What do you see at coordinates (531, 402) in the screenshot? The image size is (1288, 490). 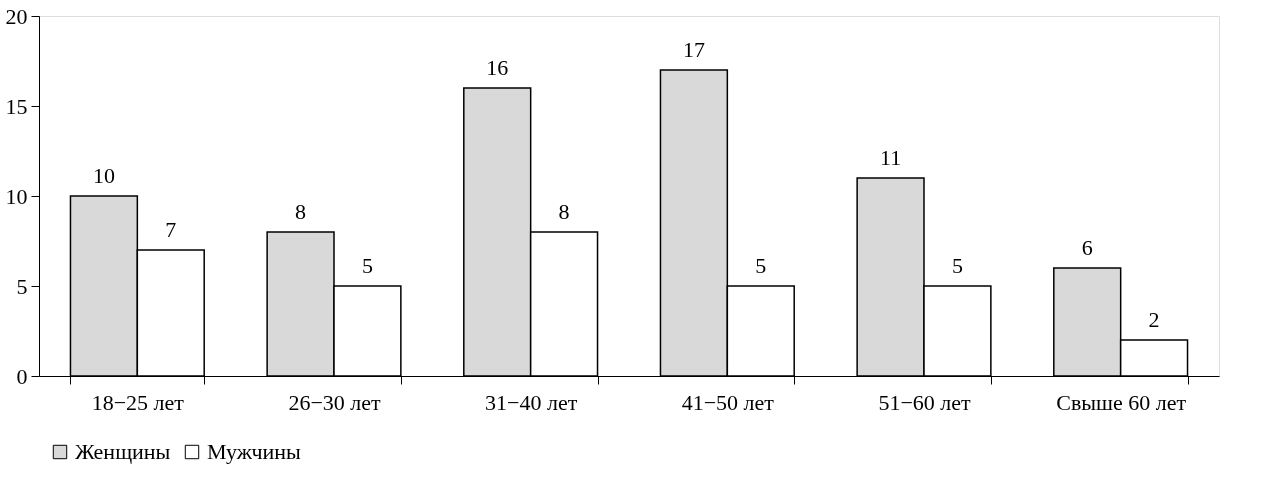 I see `x-tick-label: 31−40 лет` at bounding box center [531, 402].